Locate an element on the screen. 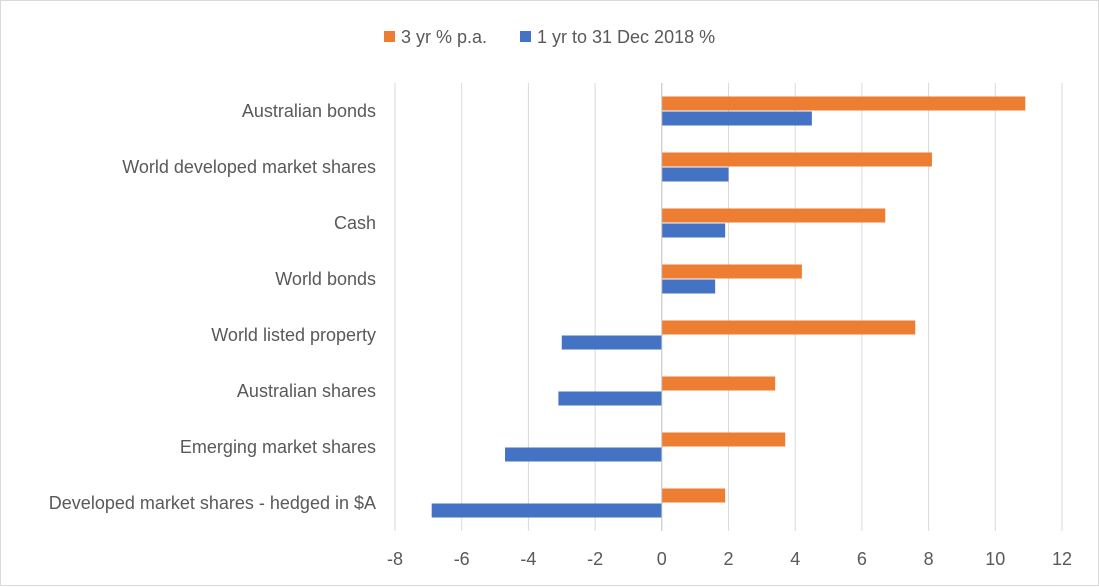  x-tick-label: -8 is located at coordinates (395, 559).